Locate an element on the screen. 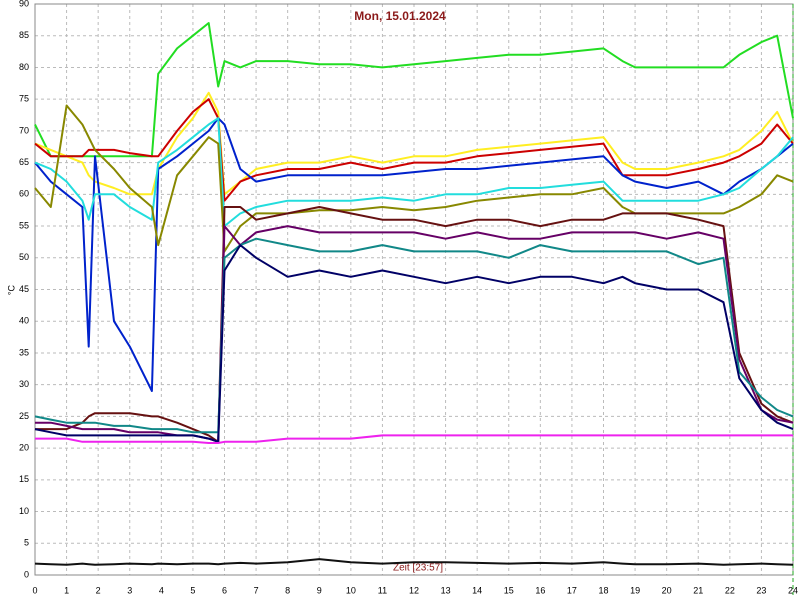  y-tick-label: 70 is located at coordinates (24, 130).